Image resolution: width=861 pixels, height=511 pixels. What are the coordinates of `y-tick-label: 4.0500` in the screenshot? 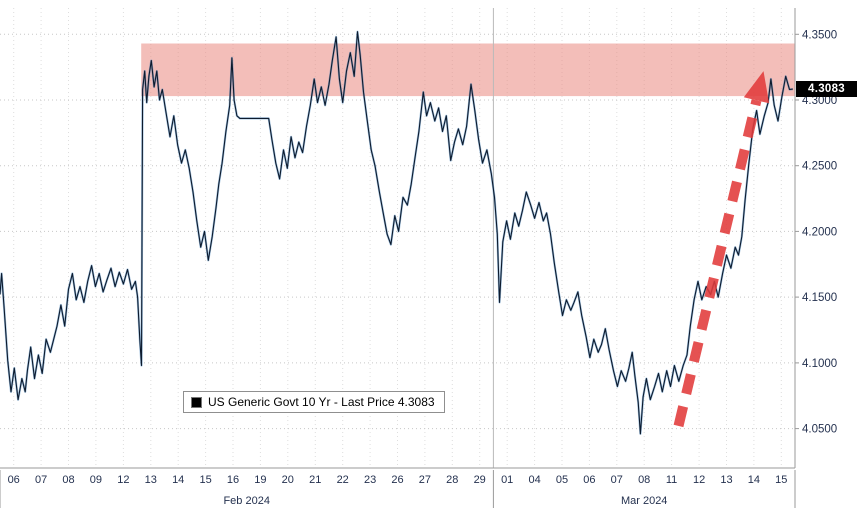 It's located at (819, 430).